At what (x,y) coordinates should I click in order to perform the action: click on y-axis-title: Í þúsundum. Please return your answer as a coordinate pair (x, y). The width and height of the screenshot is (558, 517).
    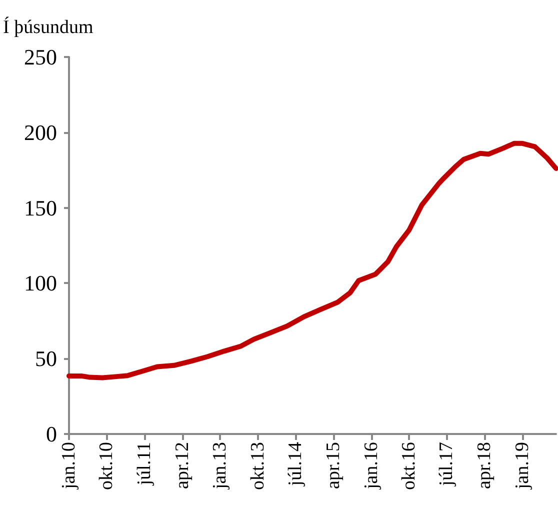
    Looking at the image, I should click on (48, 27).